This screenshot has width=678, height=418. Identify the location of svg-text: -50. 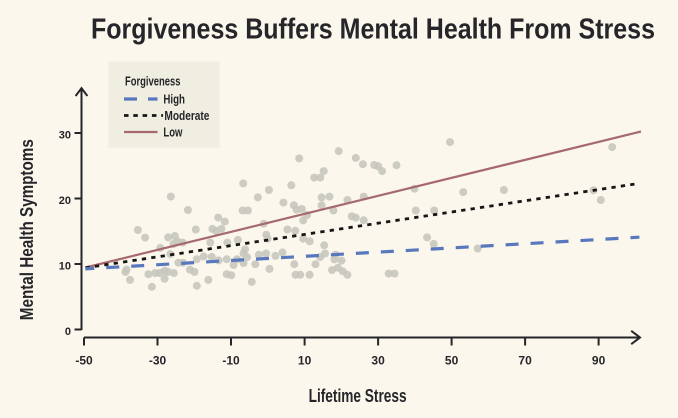
(84, 361).